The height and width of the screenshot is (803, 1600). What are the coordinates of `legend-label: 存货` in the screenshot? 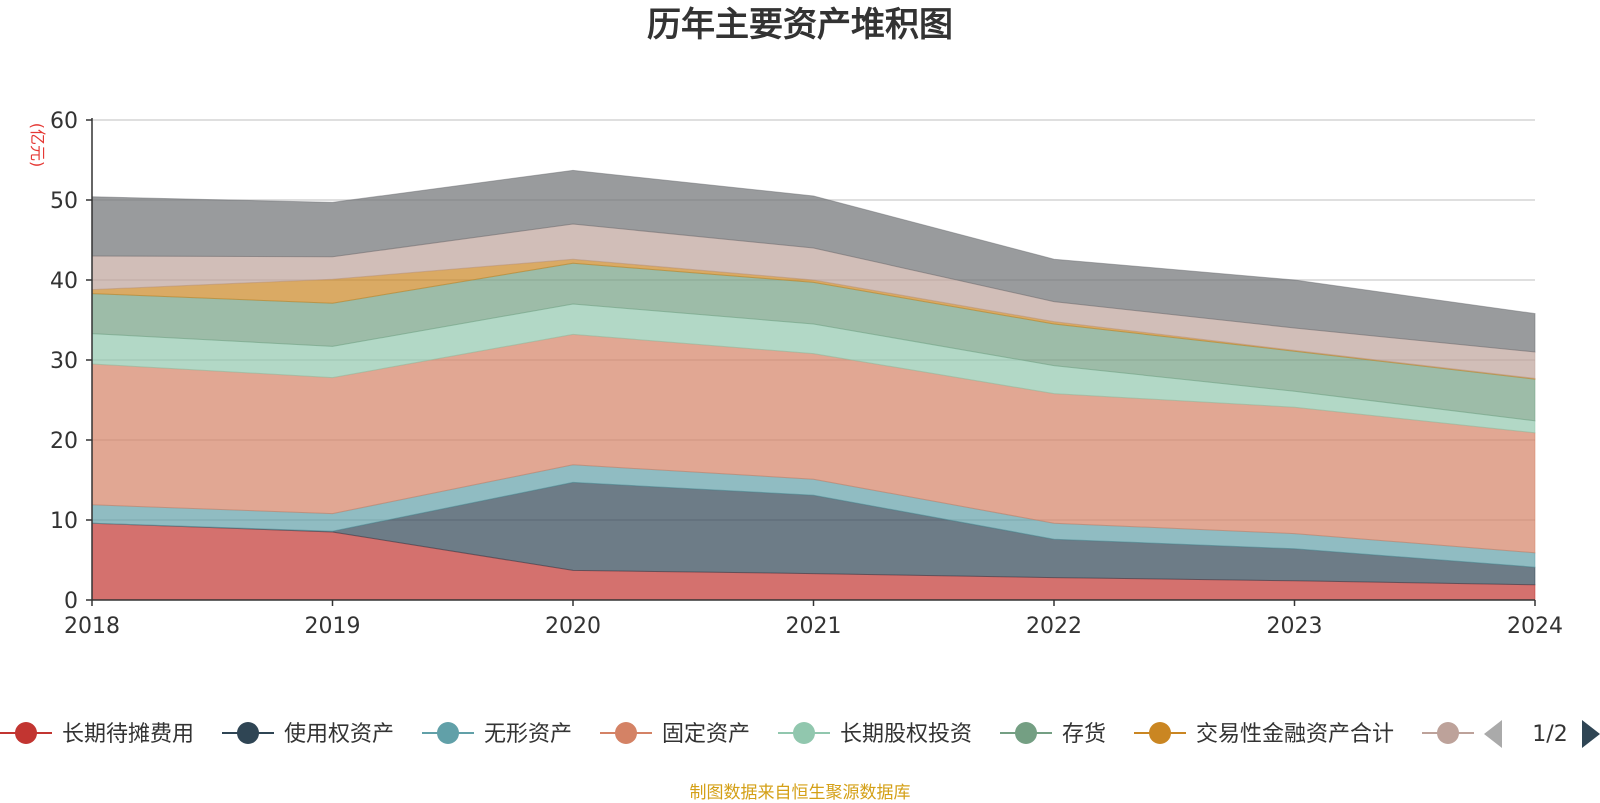 It's located at (1084, 734).